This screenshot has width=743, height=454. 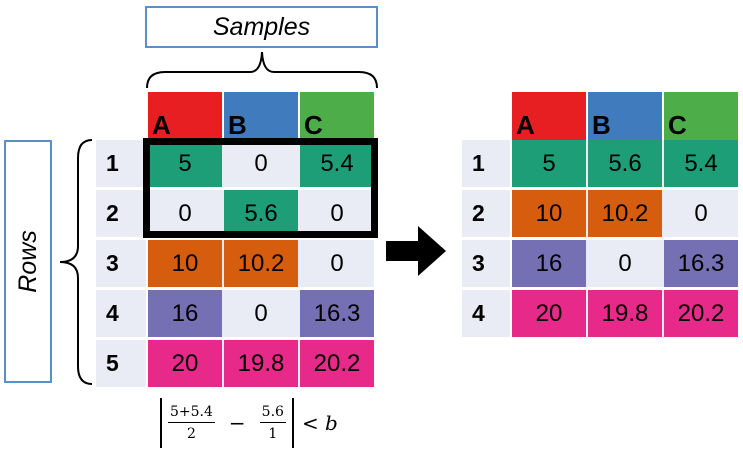 What do you see at coordinates (260, 188) in the screenshot?
I see `highlight-box` at bounding box center [260, 188].